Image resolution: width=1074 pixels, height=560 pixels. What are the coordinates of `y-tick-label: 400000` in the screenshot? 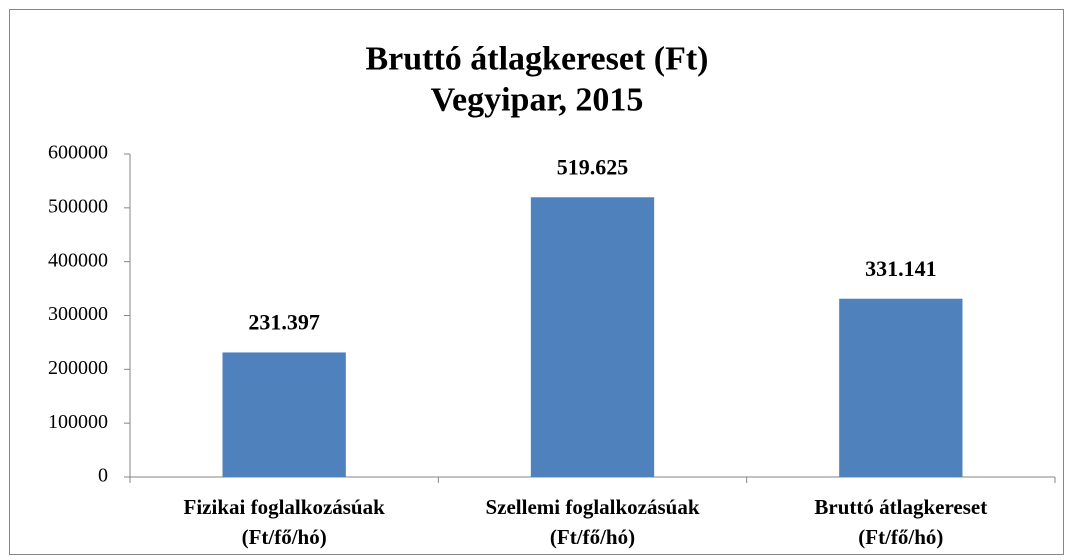 It's located at (78, 260).